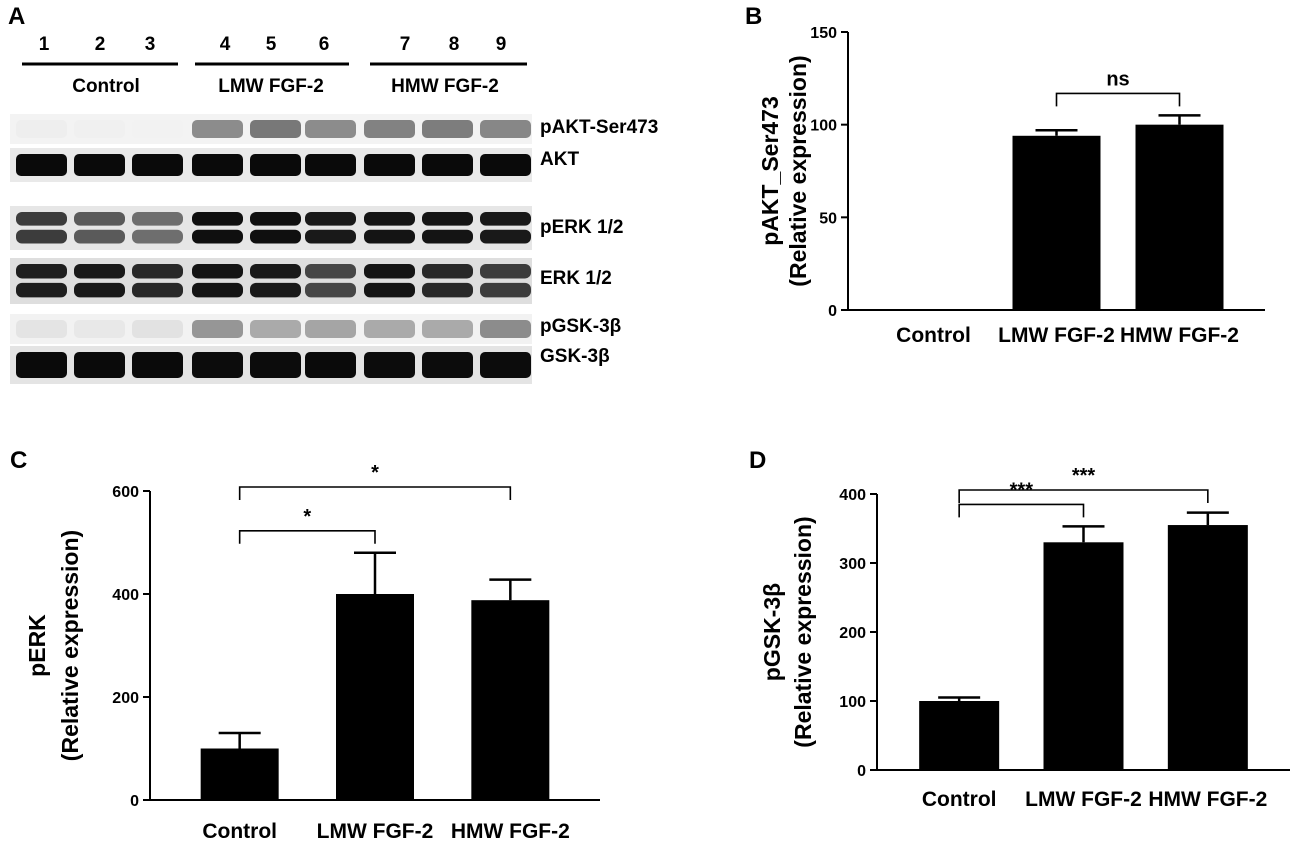 This screenshot has height=844, width=1300. What do you see at coordinates (271, 249) in the screenshot?
I see `blot-bands` at bounding box center [271, 249].